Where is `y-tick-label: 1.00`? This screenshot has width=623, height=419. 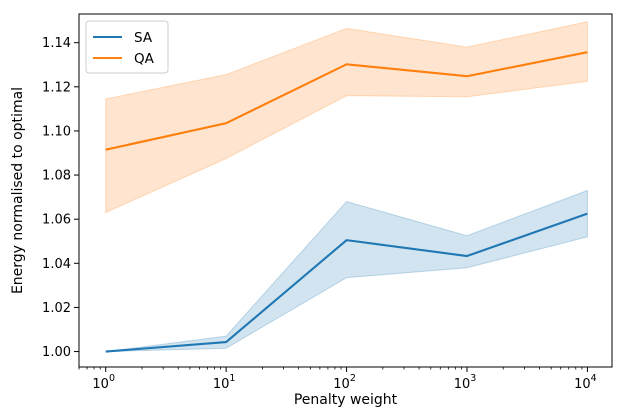 y-tick-label: 1.00 is located at coordinates (56, 352).